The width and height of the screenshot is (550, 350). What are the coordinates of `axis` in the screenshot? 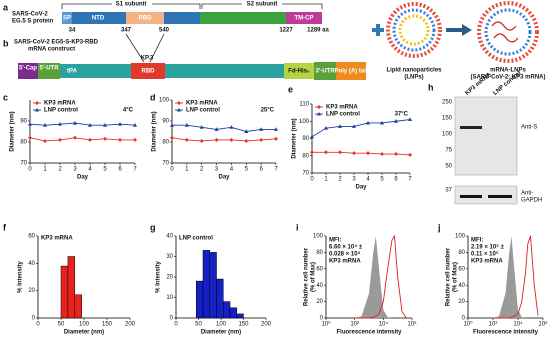 It's located at (83, 277).